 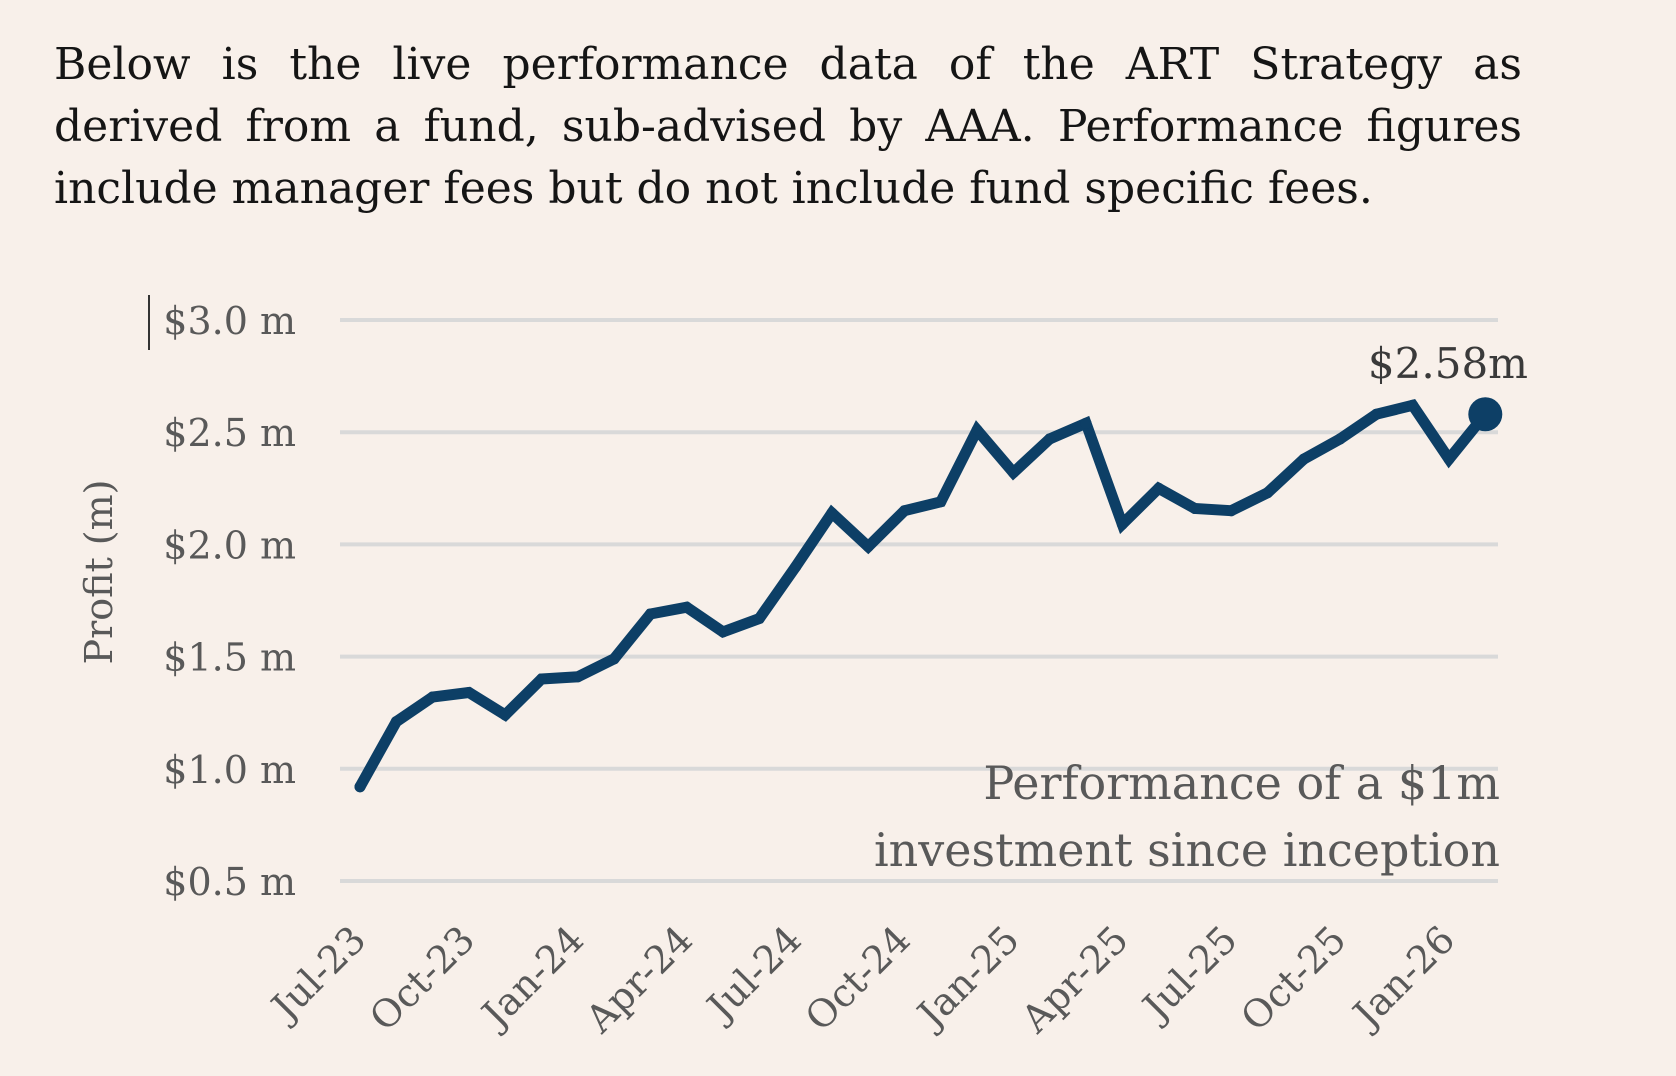 What do you see at coordinates (1402, 977) in the screenshot?
I see `x-tick-label: Jan-26` at bounding box center [1402, 977].